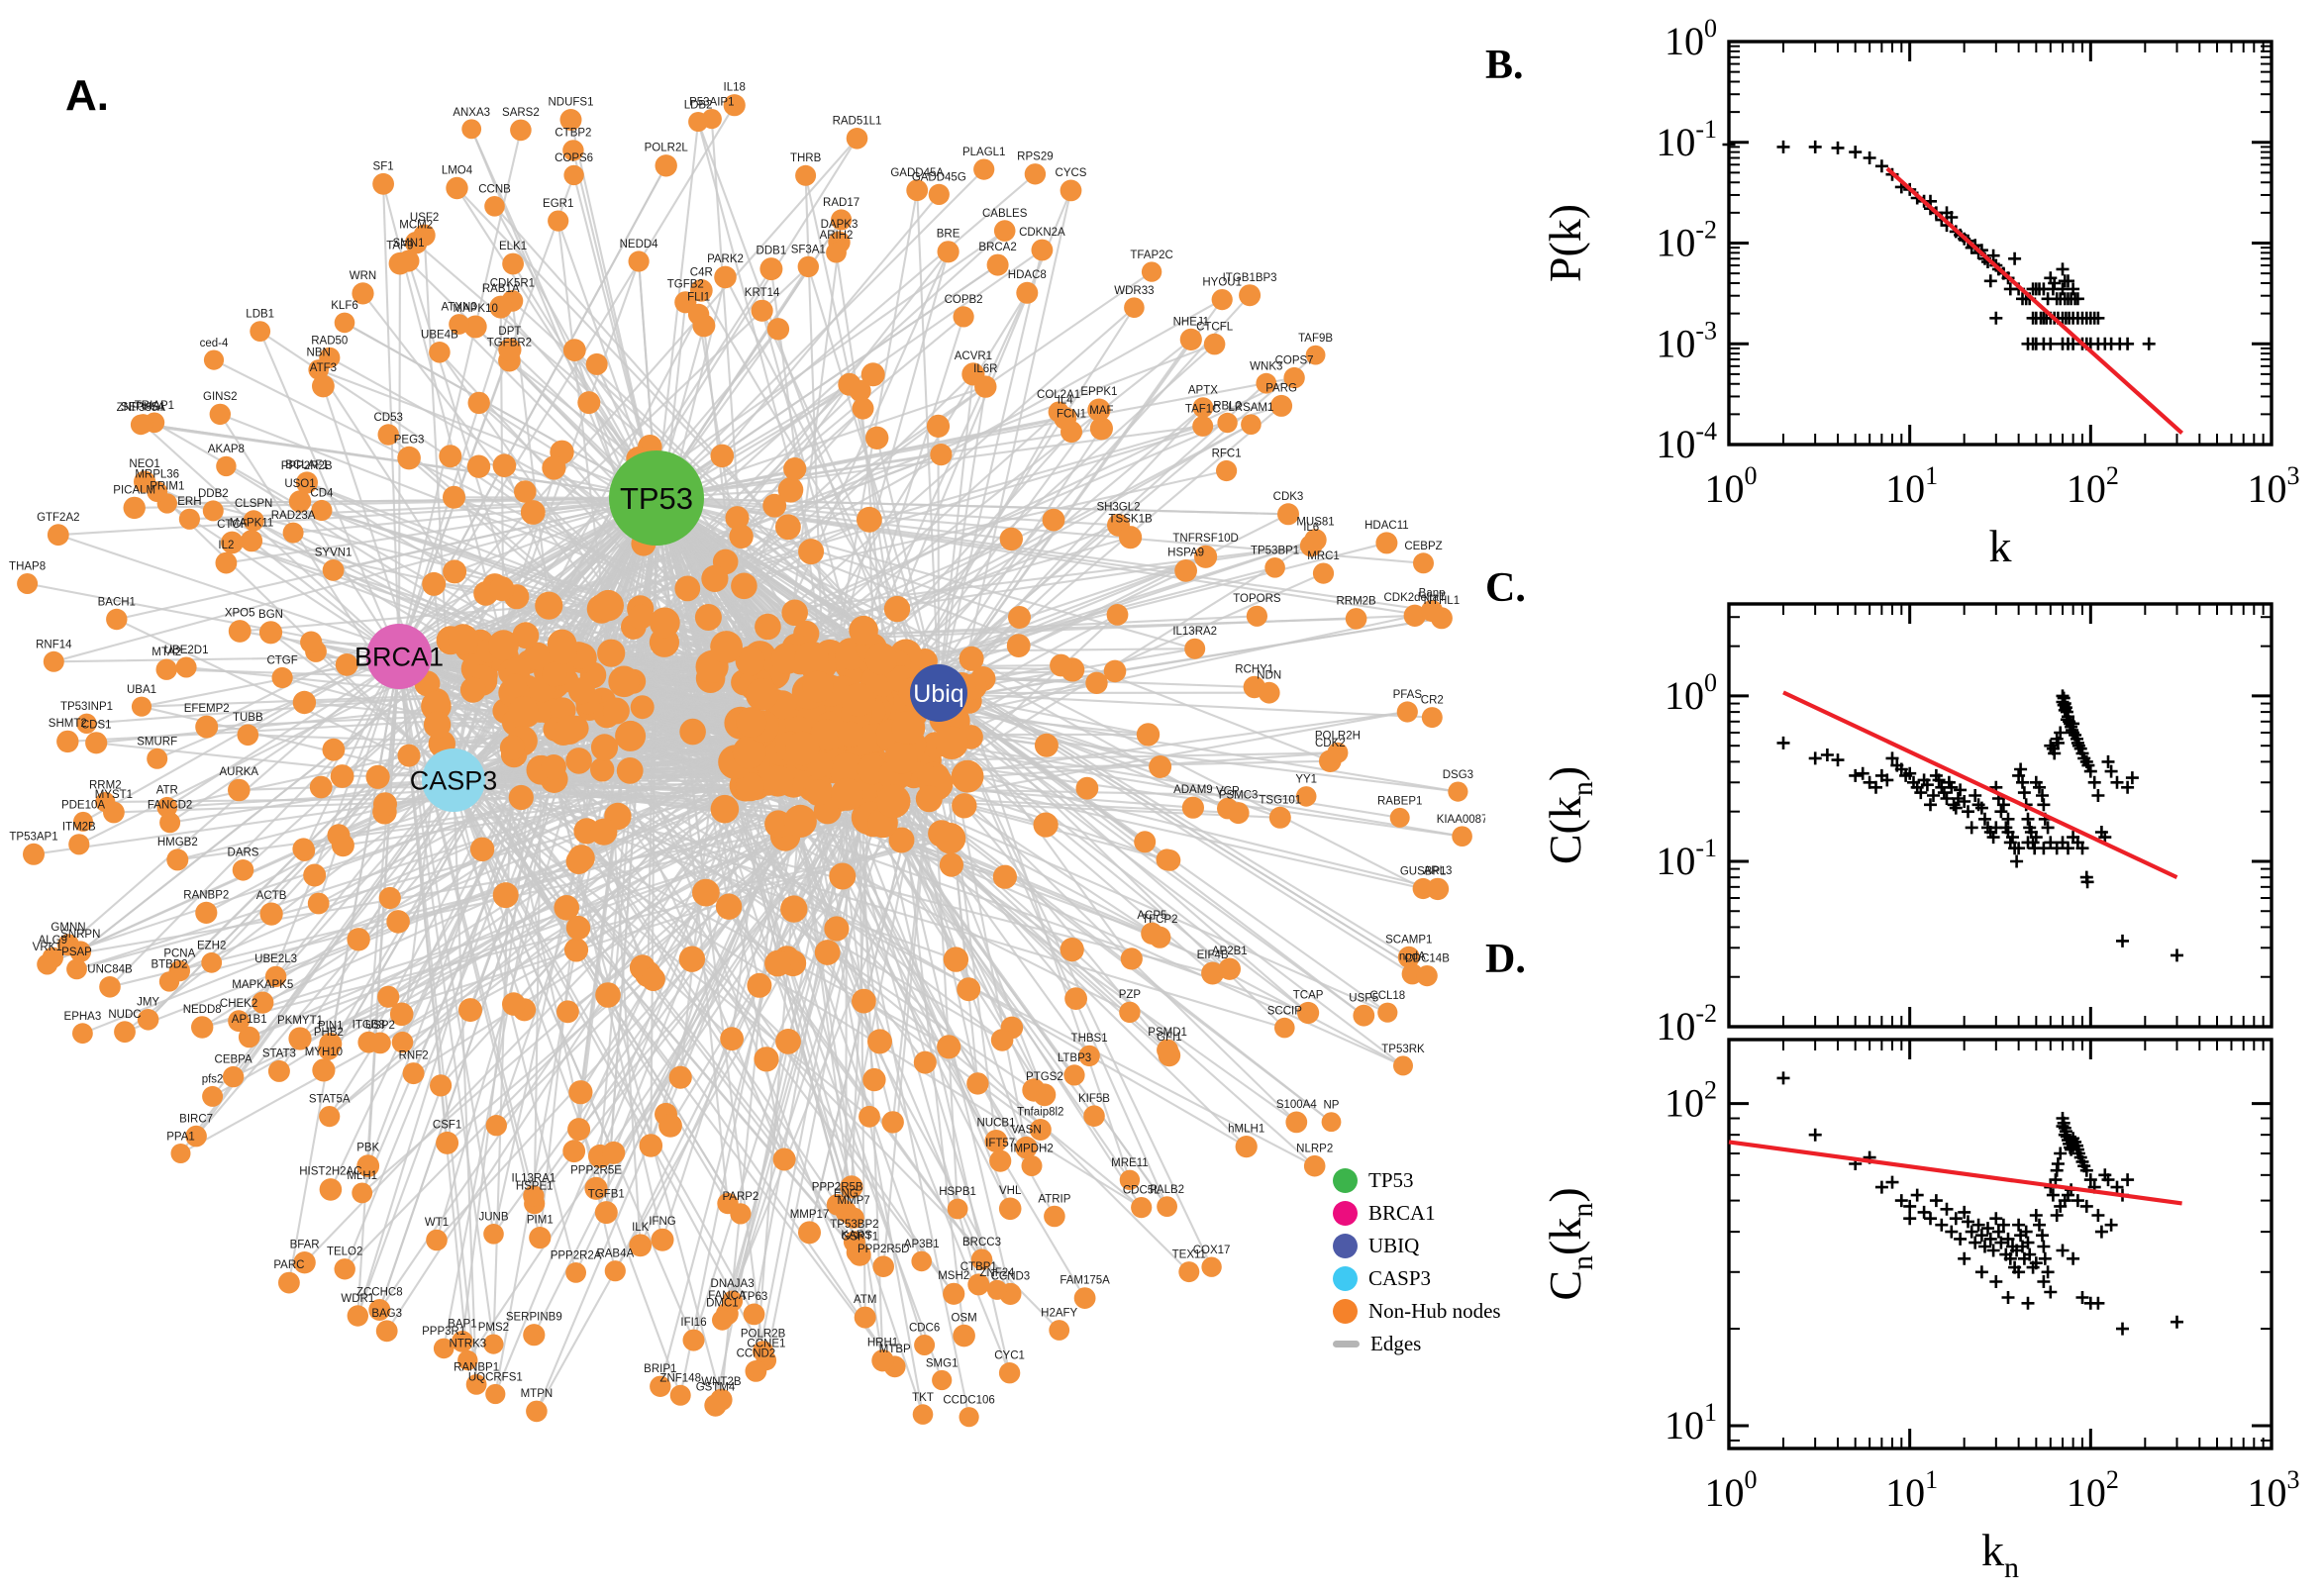 Image resolution: width=2323 pixels, height=1596 pixels. Describe the element at coordinates (493, 1218) in the screenshot. I see `network-node-label: JUNB` at that location.